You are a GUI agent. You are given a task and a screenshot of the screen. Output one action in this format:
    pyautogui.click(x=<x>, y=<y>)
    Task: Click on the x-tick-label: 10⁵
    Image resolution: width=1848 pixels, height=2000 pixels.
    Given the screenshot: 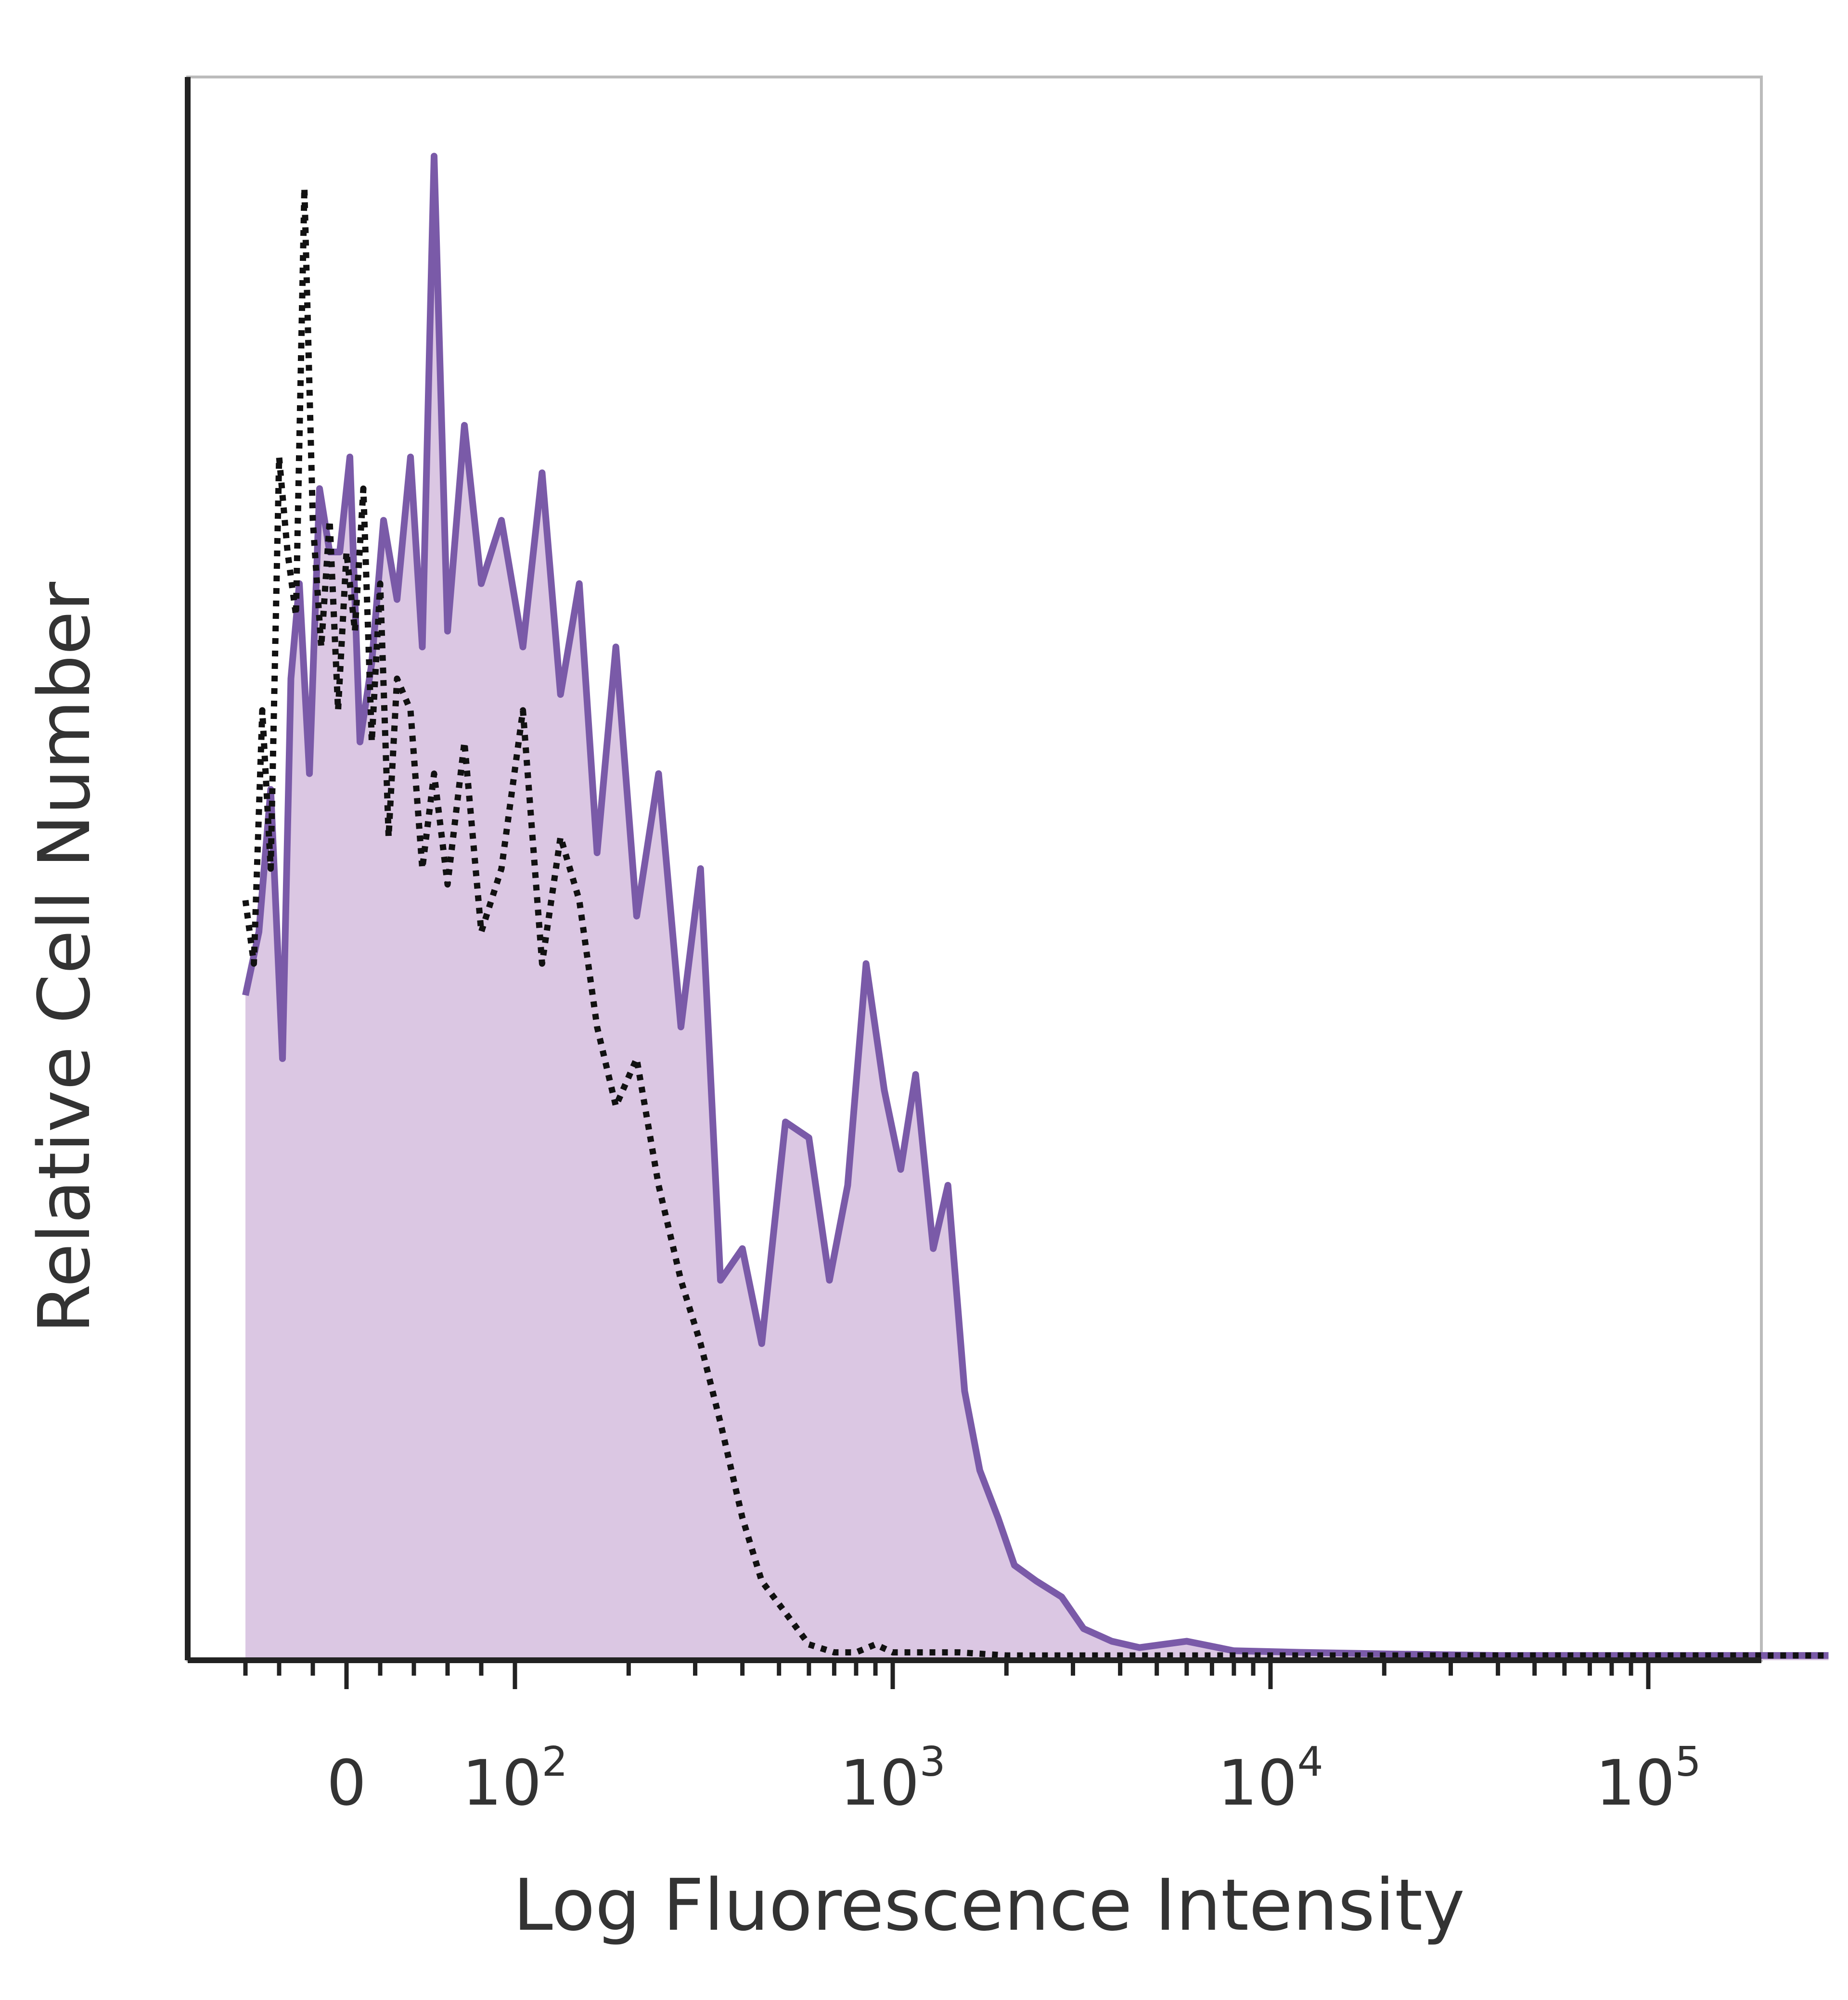 What is the action you would take?
    pyautogui.click(x=1648, y=1779)
    